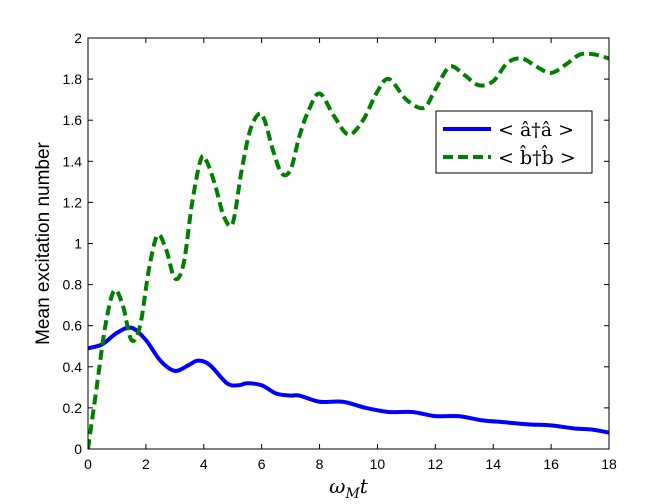 The width and height of the screenshot is (672, 504). Describe the element at coordinates (609, 464) in the screenshot. I see `x-tick-label: 18` at that location.